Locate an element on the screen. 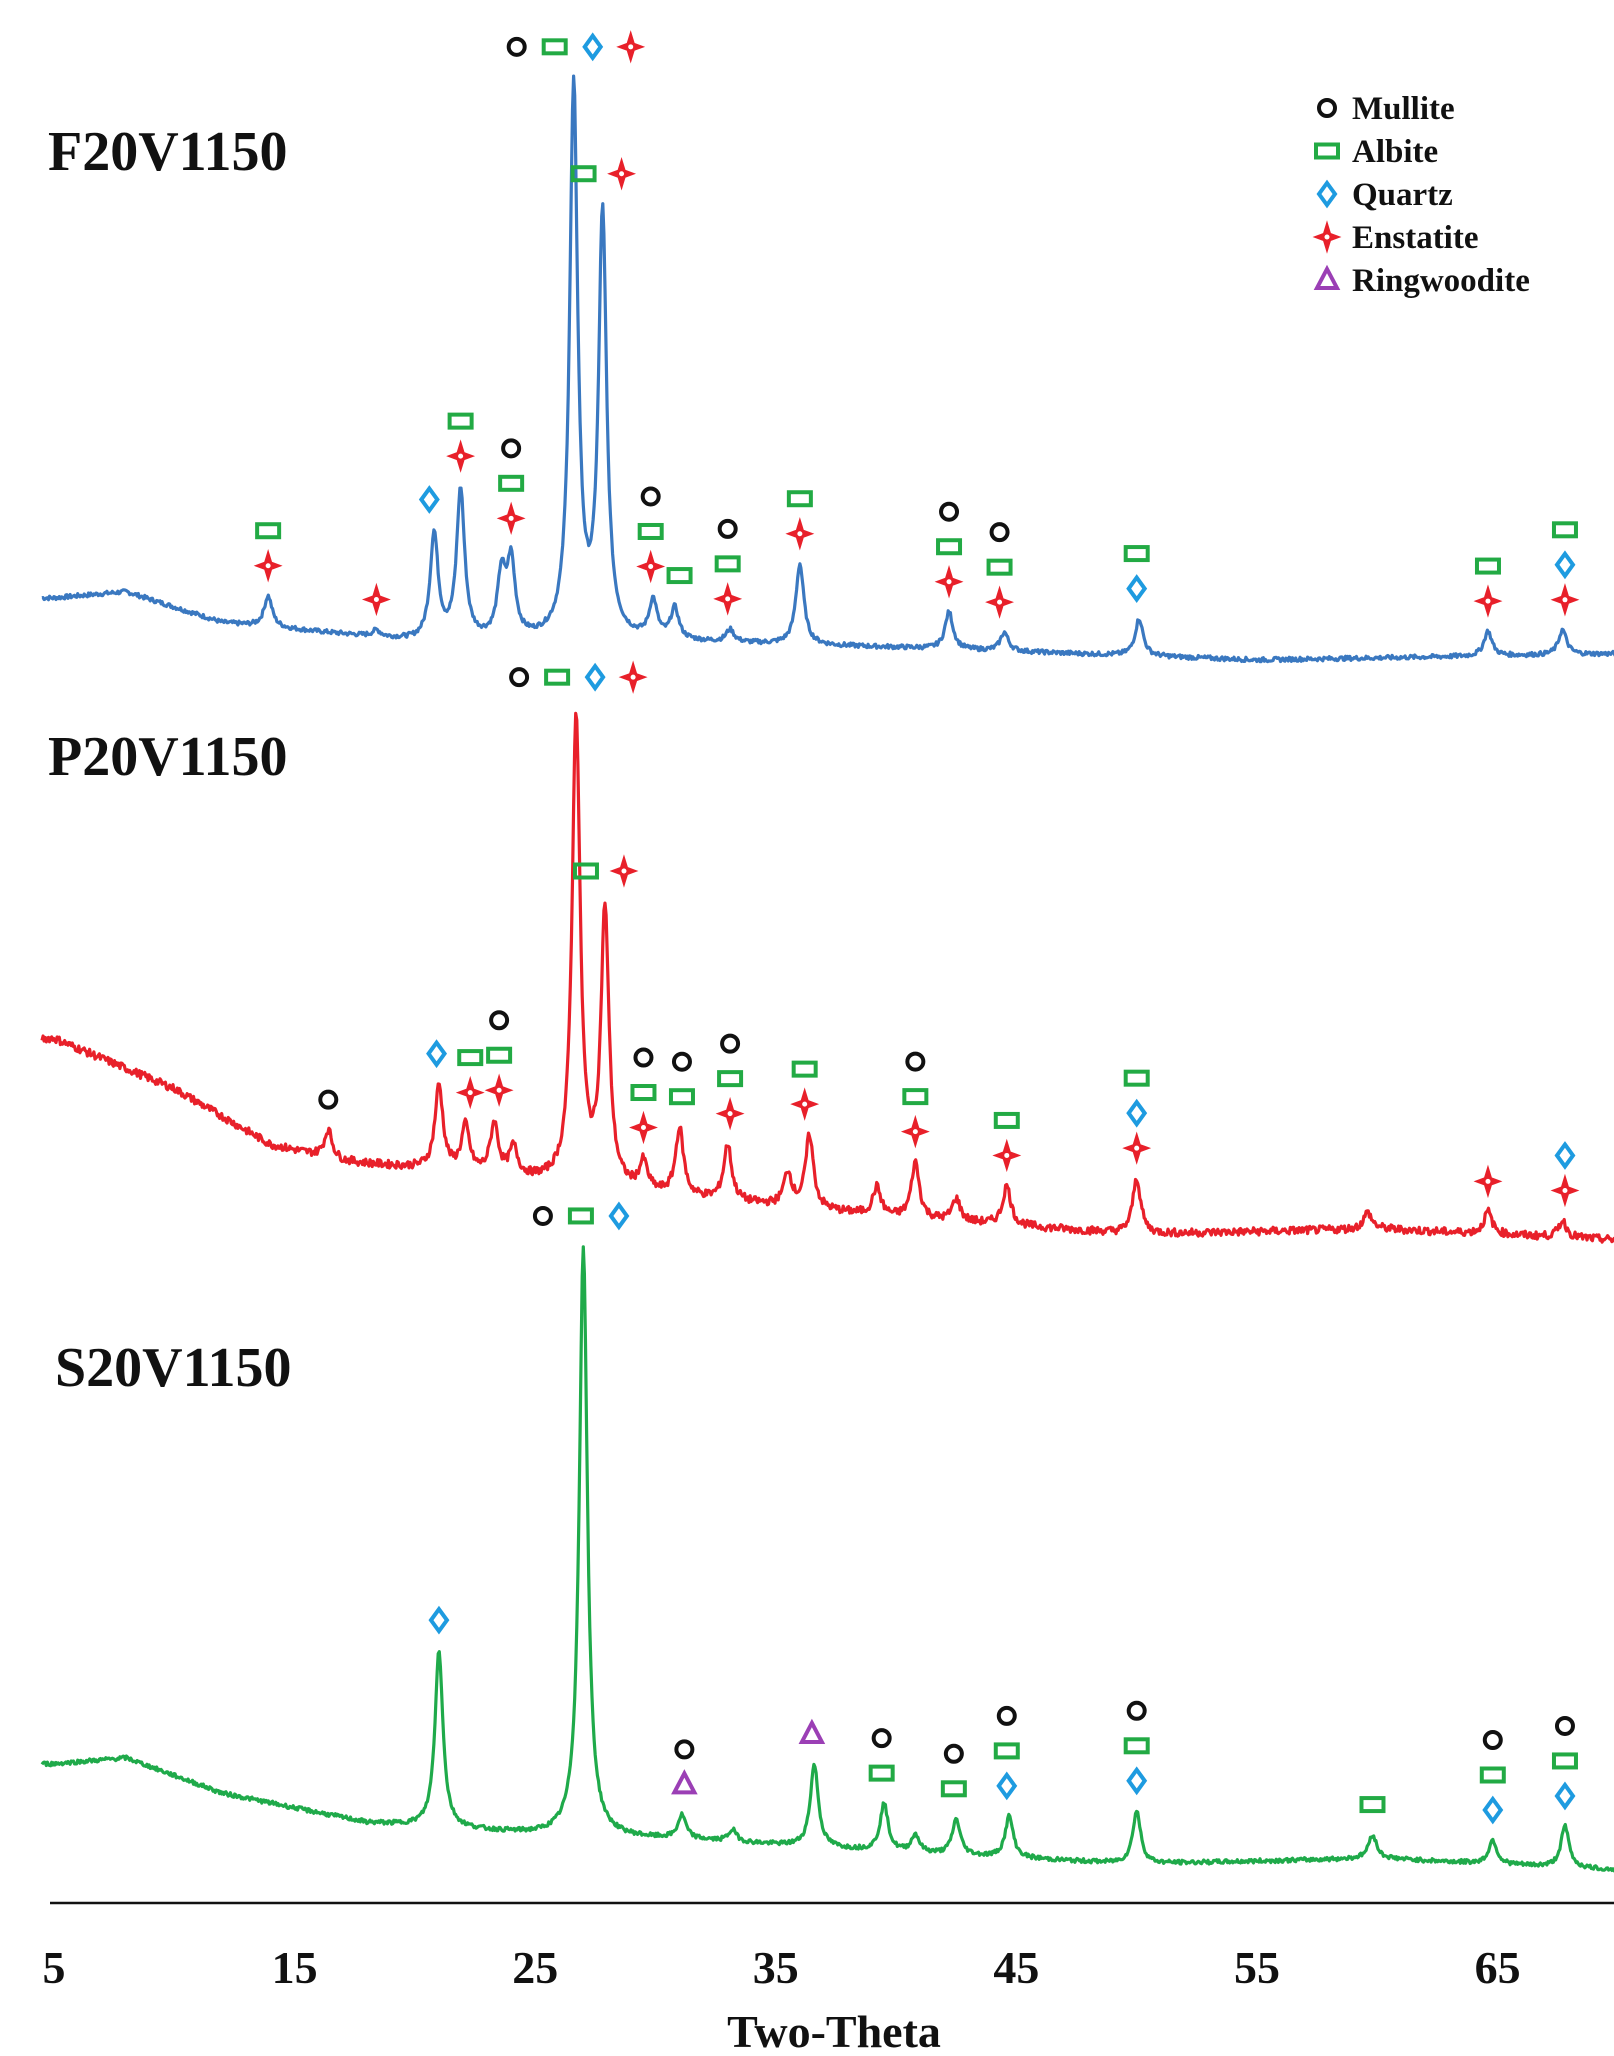  legend-item-ringwoodite: Ringwoodite is located at coordinates (1421, 281).